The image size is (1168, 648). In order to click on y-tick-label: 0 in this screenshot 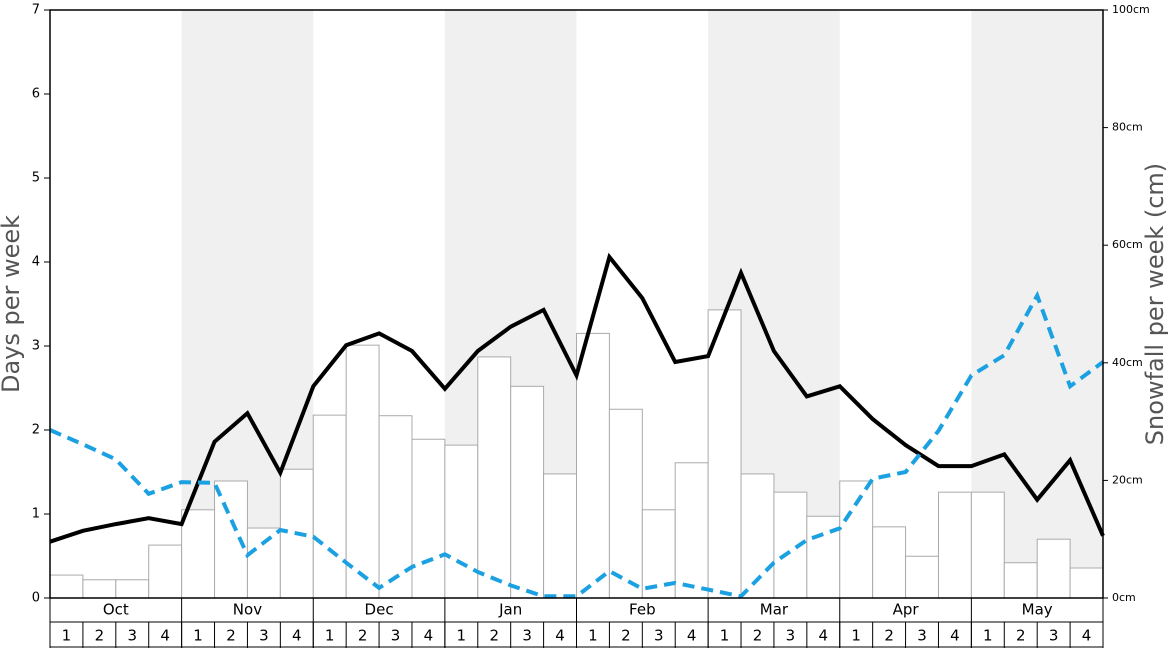, I will do `click(36, 598)`.